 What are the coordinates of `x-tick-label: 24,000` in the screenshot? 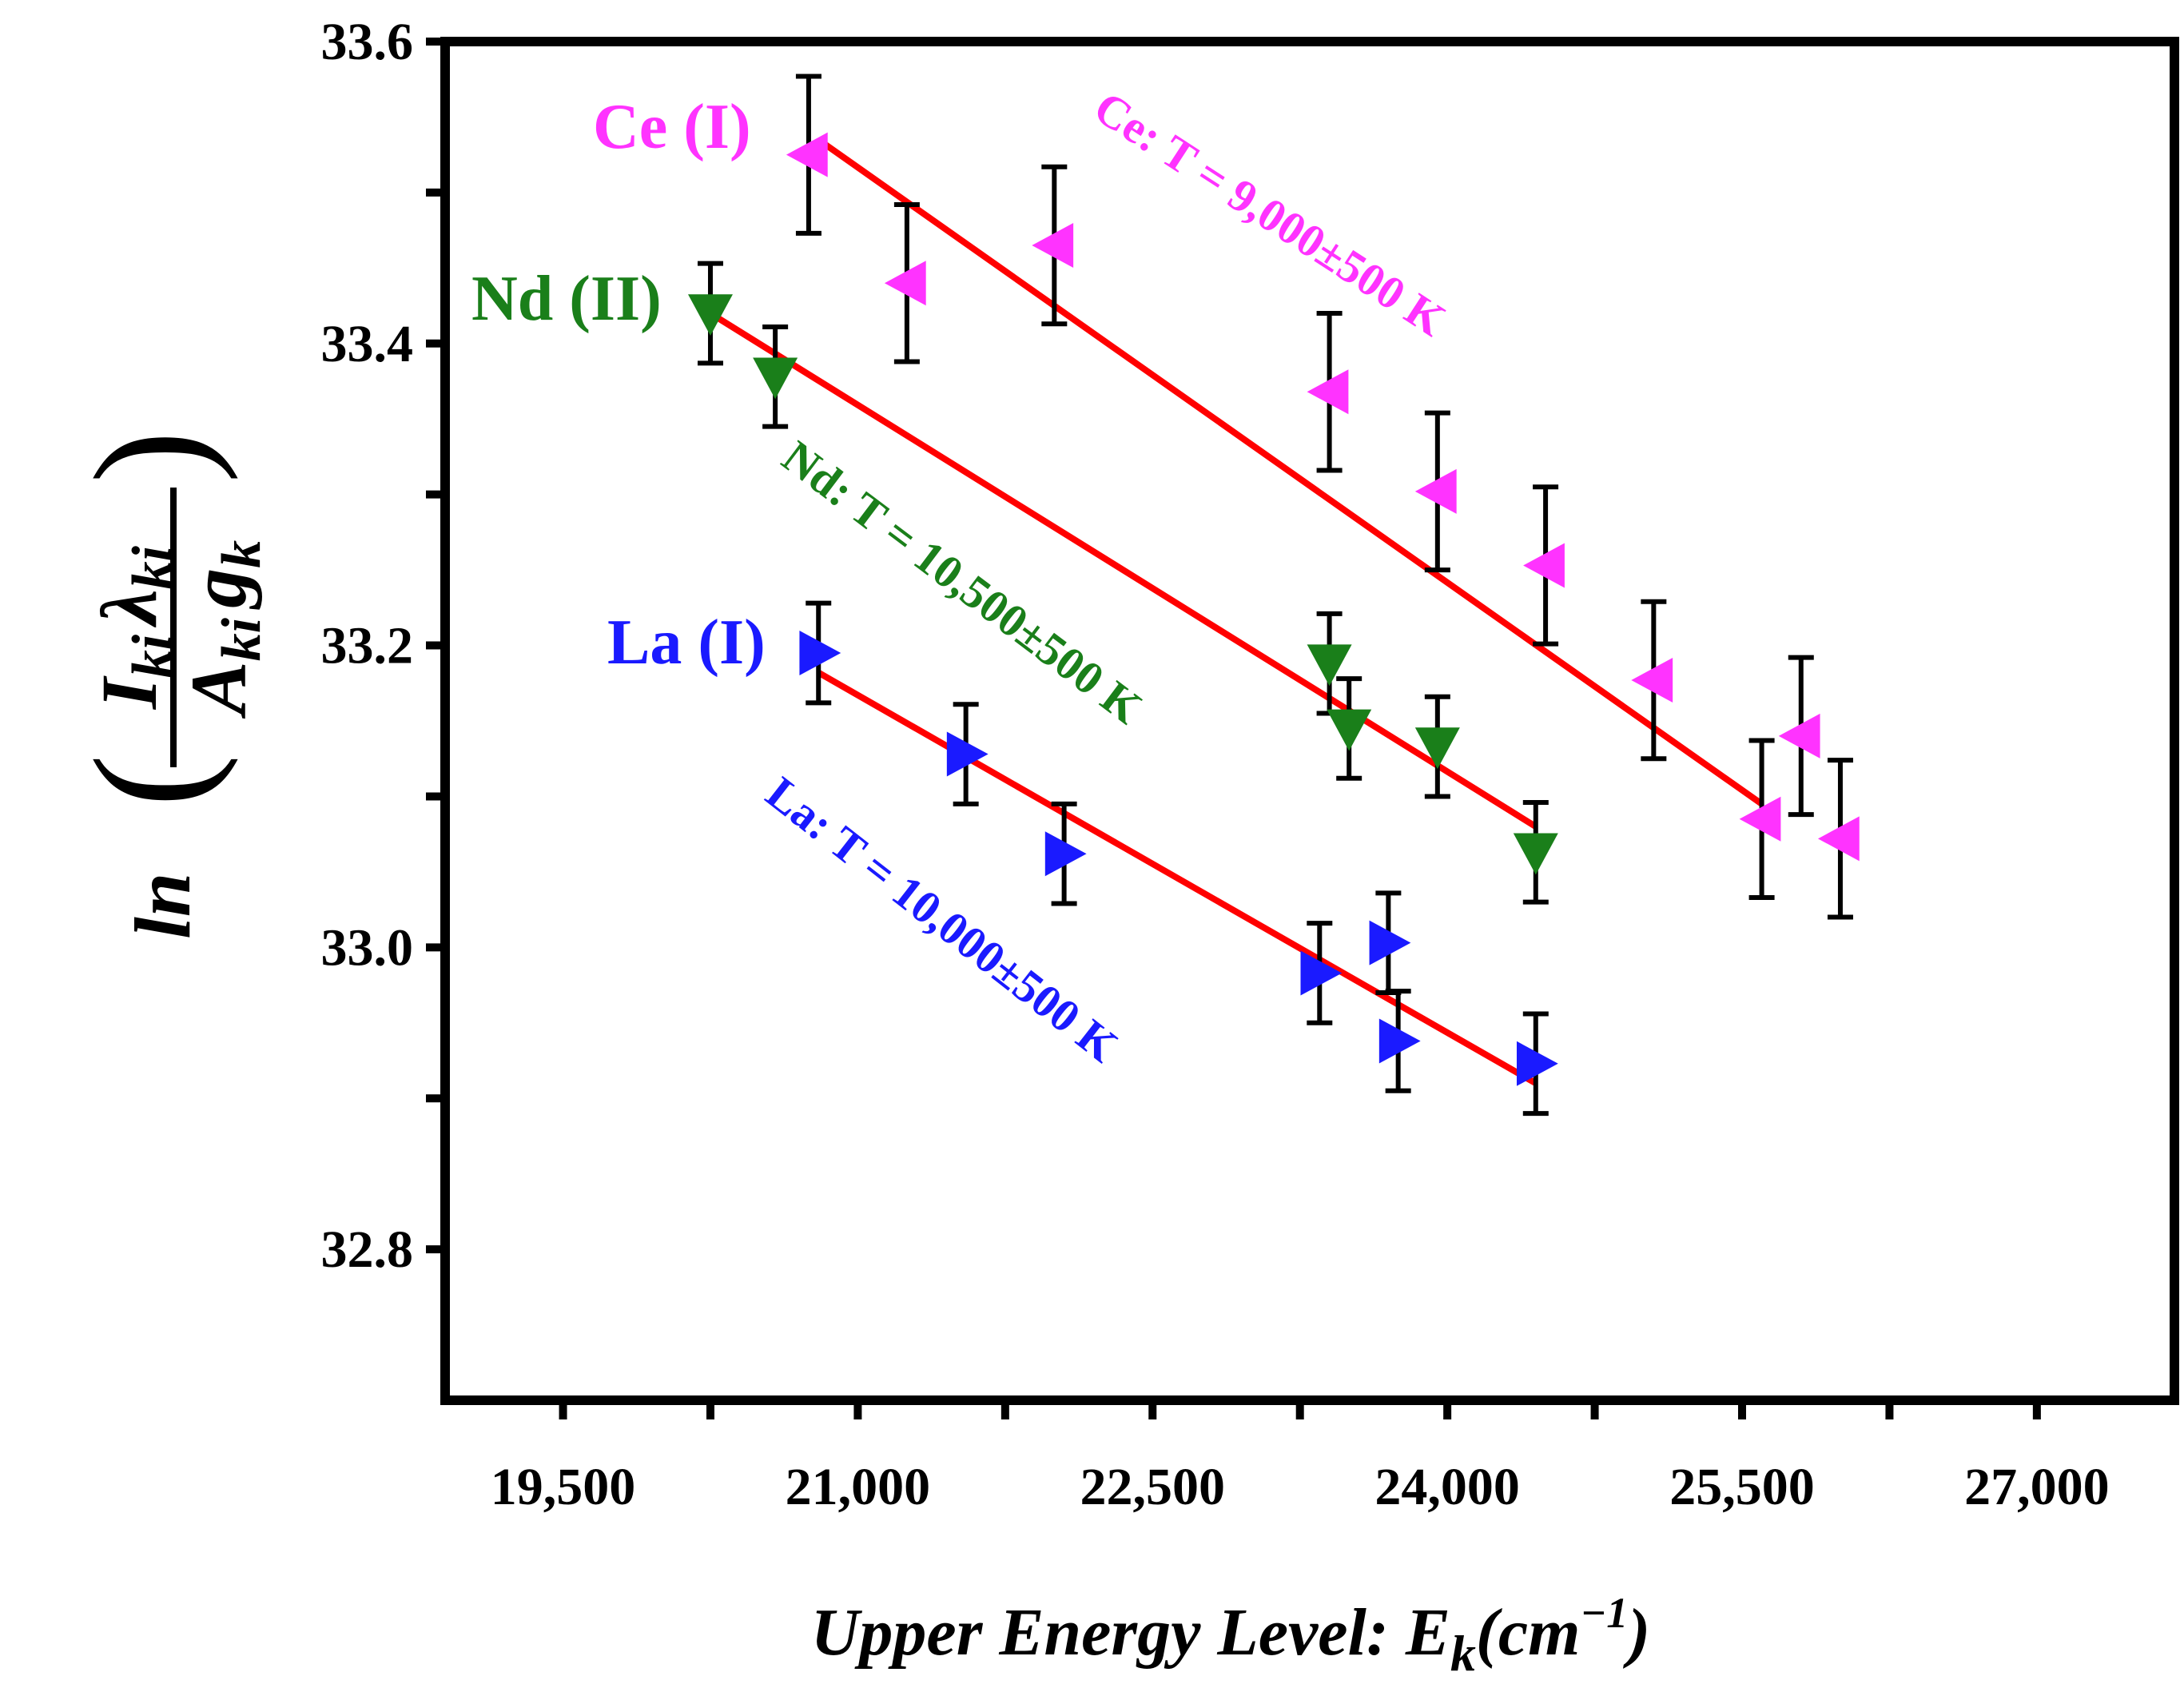 It's located at (1447, 1487).